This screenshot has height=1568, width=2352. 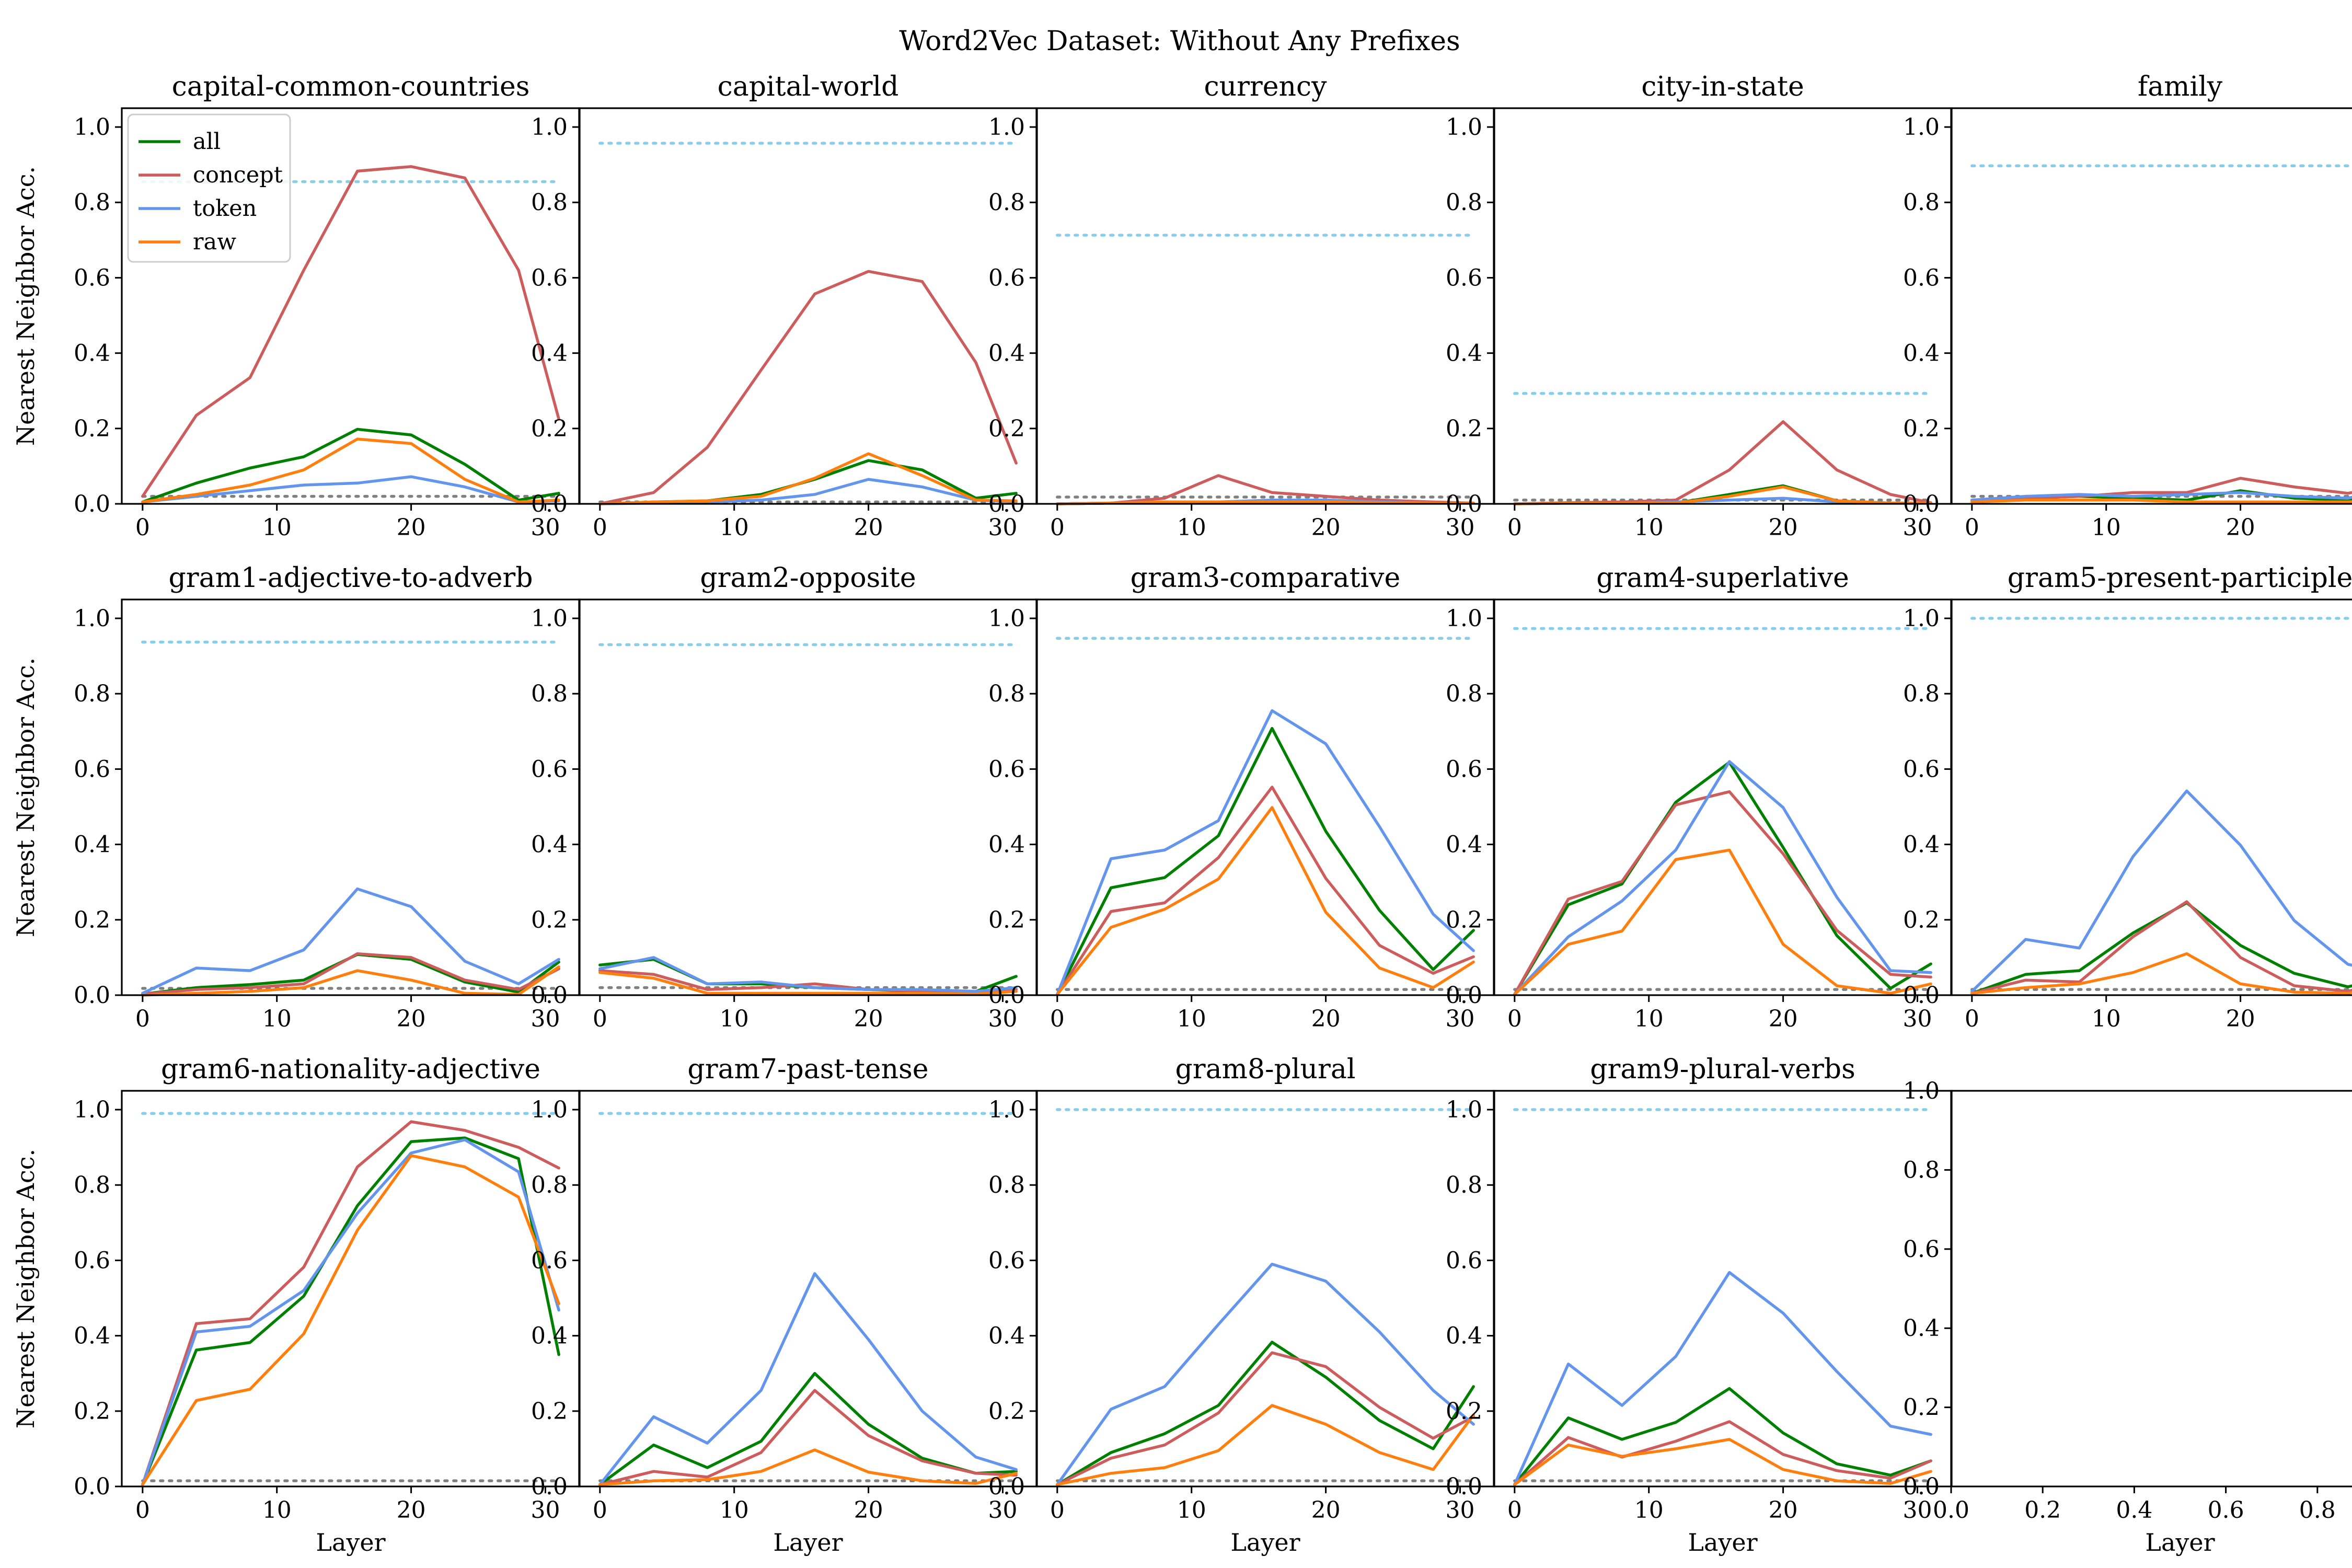 I want to click on subplot-family: family 0 10 20 300.0 0.2 0.4 0.6 0.8 1.0, so click(x=2127, y=306).